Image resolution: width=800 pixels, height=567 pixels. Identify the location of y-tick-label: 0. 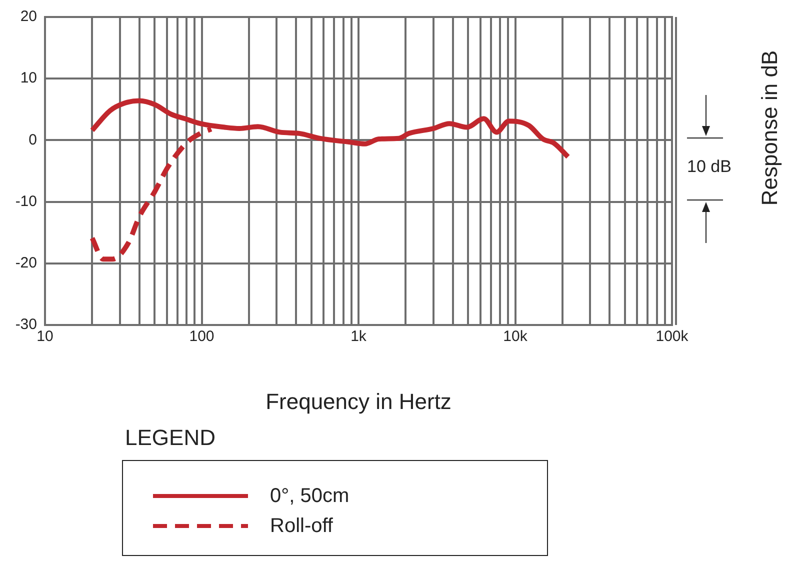
(32, 139).